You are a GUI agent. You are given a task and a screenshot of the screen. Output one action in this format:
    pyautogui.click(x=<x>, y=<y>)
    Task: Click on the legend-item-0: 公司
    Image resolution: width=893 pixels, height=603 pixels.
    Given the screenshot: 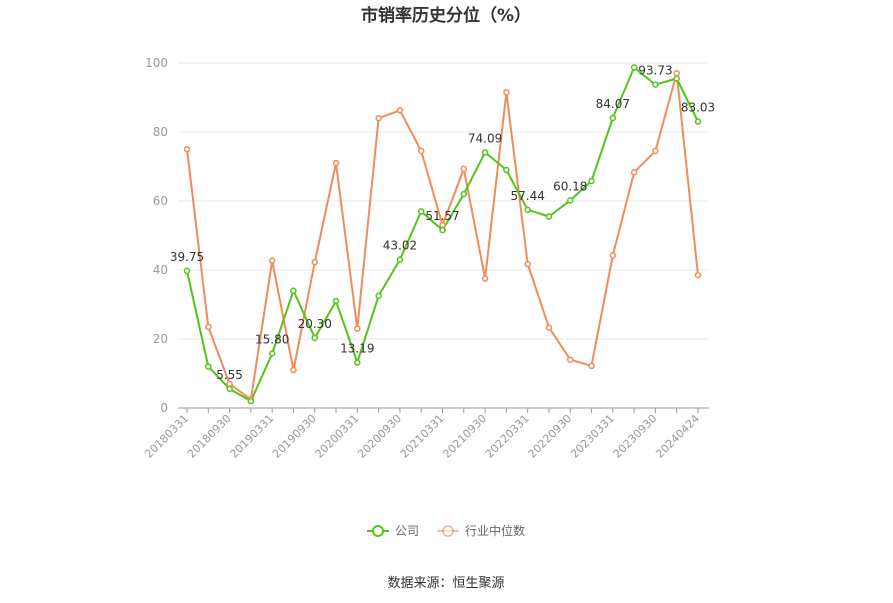 What is the action you would take?
    pyautogui.click(x=393, y=531)
    